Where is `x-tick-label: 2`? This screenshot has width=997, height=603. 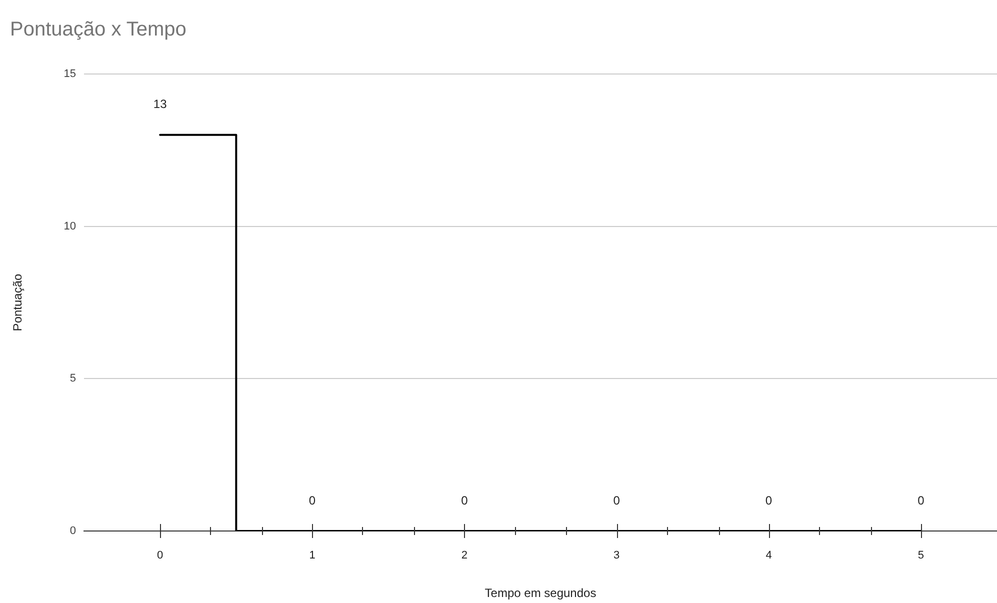 x-tick-label: 2 is located at coordinates (464, 556).